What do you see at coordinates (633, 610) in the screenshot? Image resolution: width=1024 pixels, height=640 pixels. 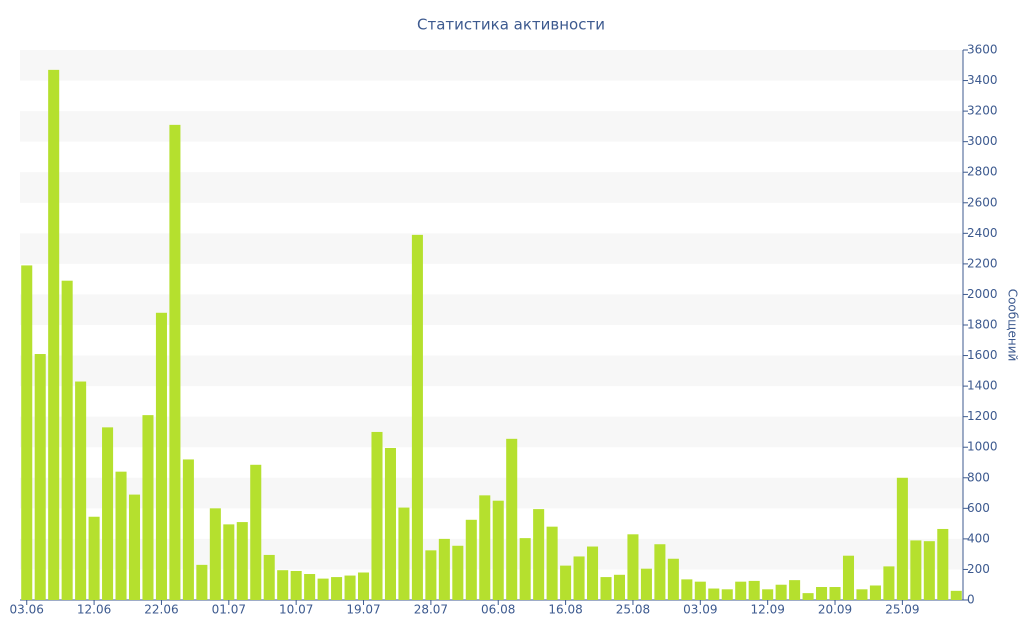 I see `x-tick-label: 25.08` at bounding box center [633, 610].